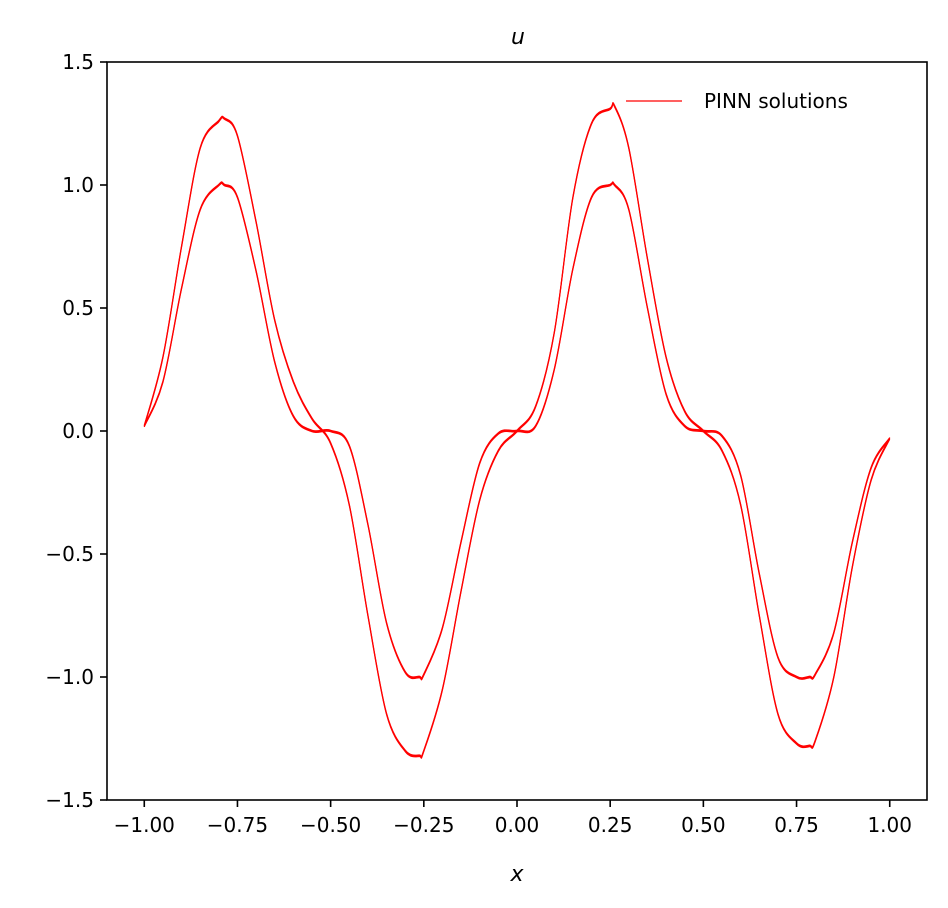  I want to click on x-axis-title: x, so click(516, 874).